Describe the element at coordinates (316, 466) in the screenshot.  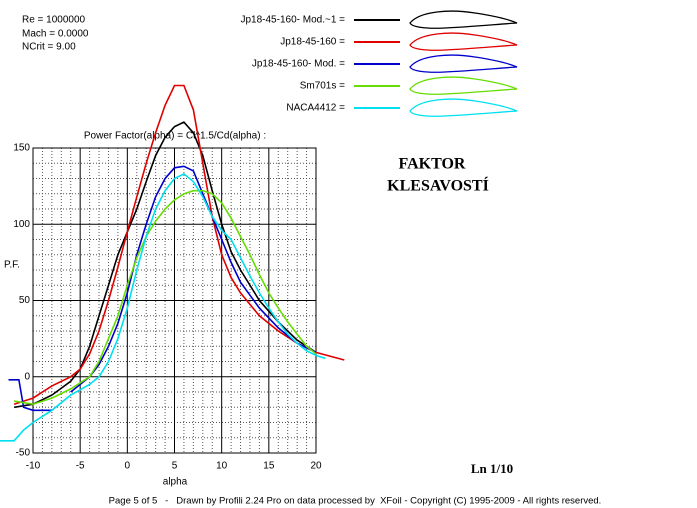
I see `x-tick-label: 20` at that location.